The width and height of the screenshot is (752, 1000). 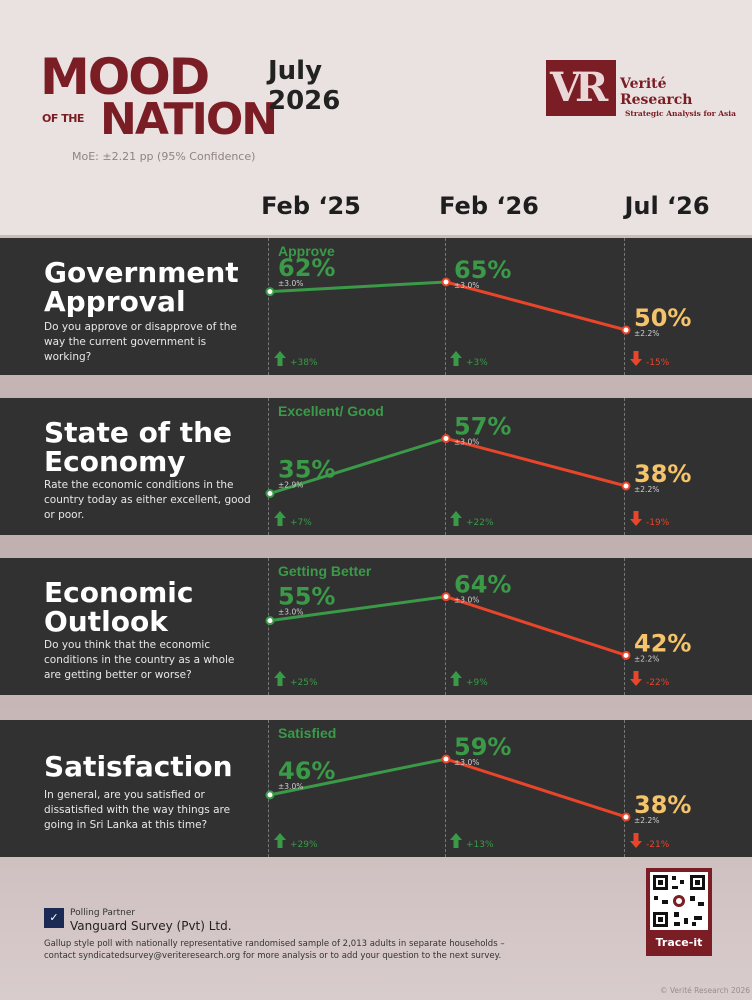 I want to click on value-label: 62%, so click(x=306, y=268).